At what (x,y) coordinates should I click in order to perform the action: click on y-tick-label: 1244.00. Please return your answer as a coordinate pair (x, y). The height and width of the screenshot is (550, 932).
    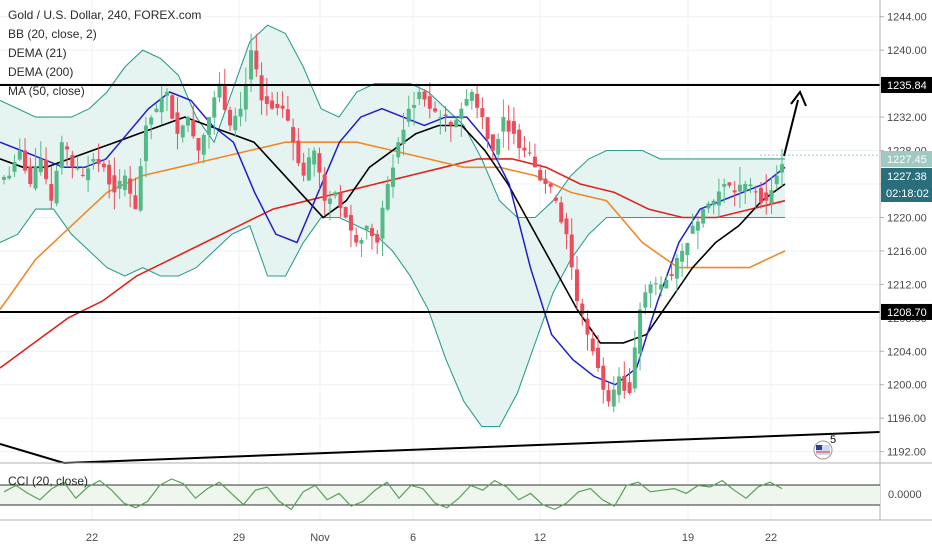
    Looking at the image, I should click on (907, 18).